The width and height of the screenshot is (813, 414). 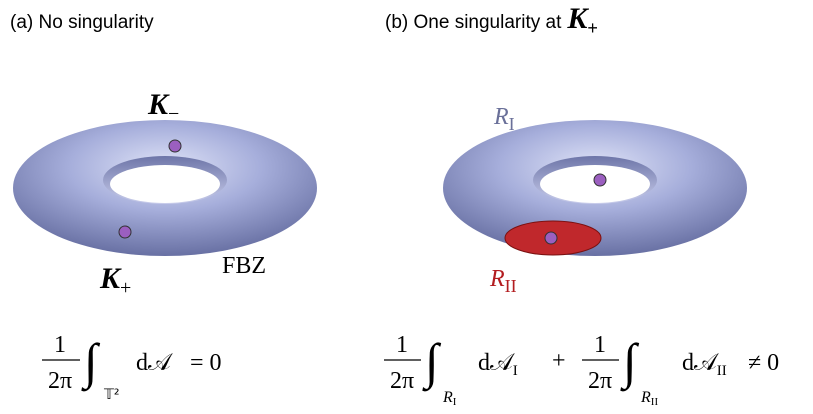 What do you see at coordinates (111, 395) in the screenshot?
I see `text: 𝕋²` at bounding box center [111, 395].